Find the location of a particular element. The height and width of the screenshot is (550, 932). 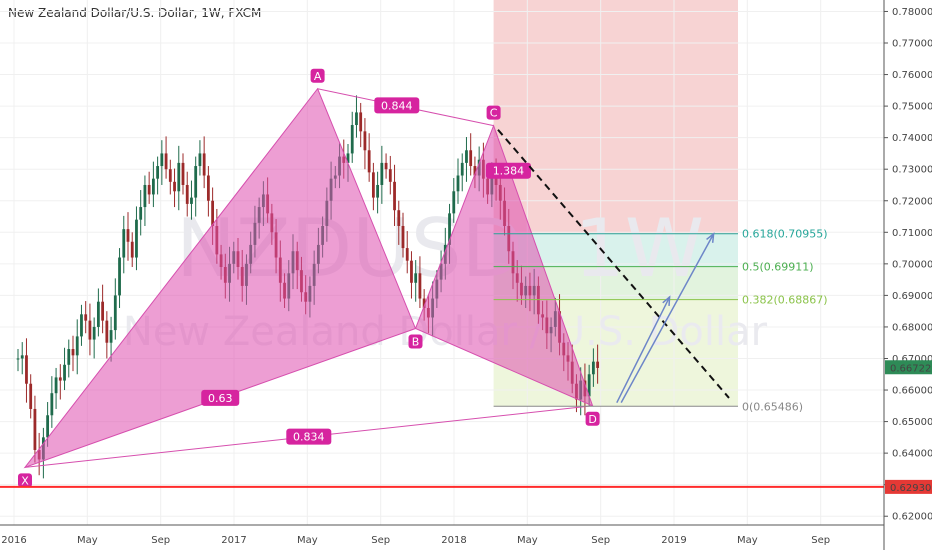

x-tick-label: 2016 is located at coordinates (13, 540).